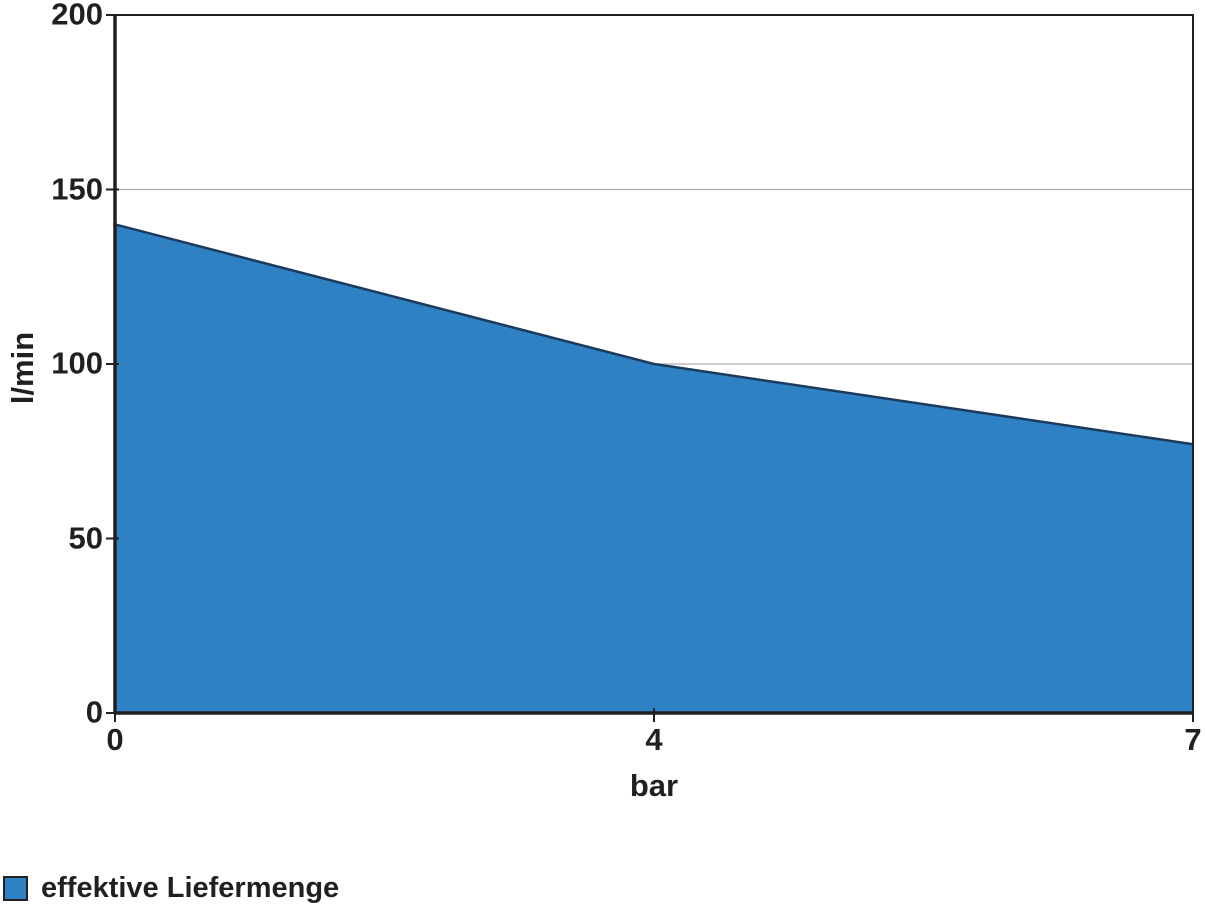  I want to click on y-tick-labels: 0 50 100 150 200, so click(51, 364).